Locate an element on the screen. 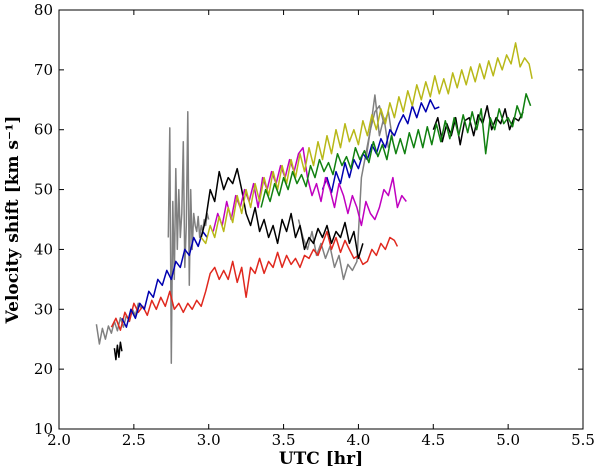  x-tick-label: 5.0 is located at coordinates (508, 440).